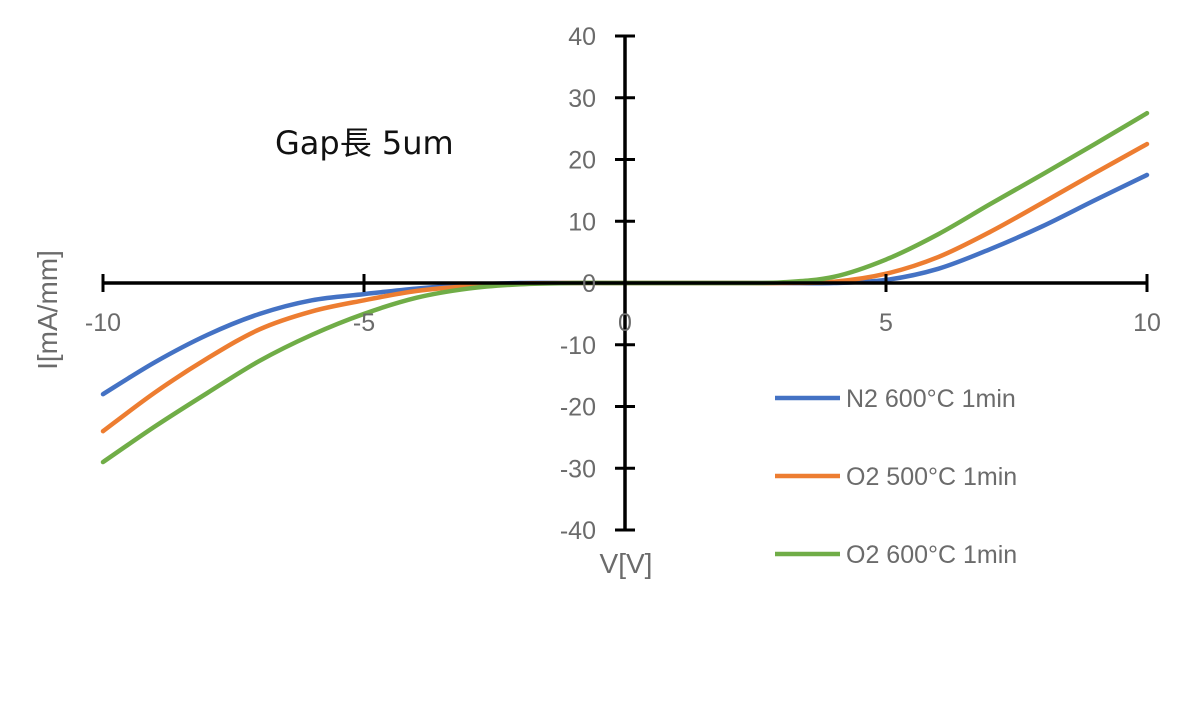  What do you see at coordinates (625, 323) in the screenshot?
I see `x-tick-label: 0` at bounding box center [625, 323].